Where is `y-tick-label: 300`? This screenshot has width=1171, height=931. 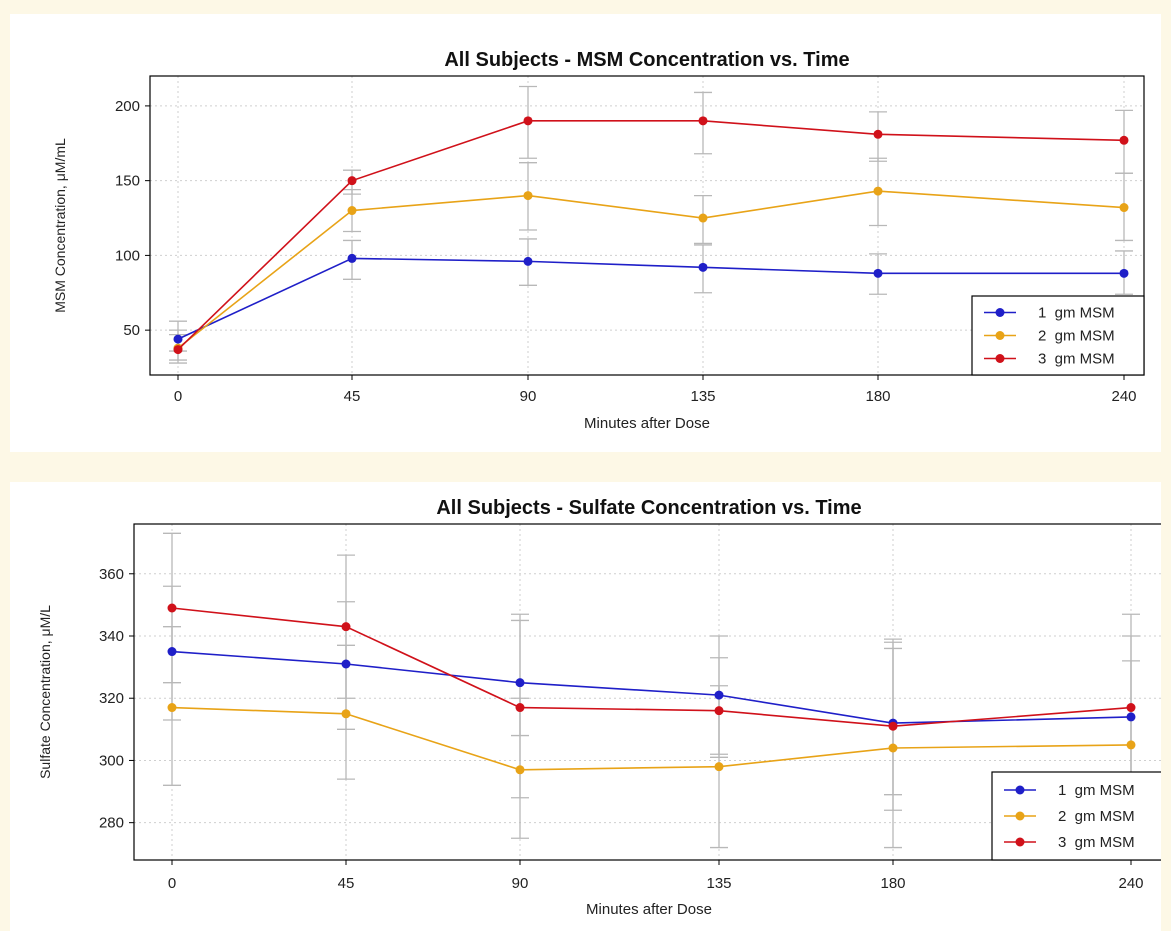
y-tick-label: 300 is located at coordinates (111, 760).